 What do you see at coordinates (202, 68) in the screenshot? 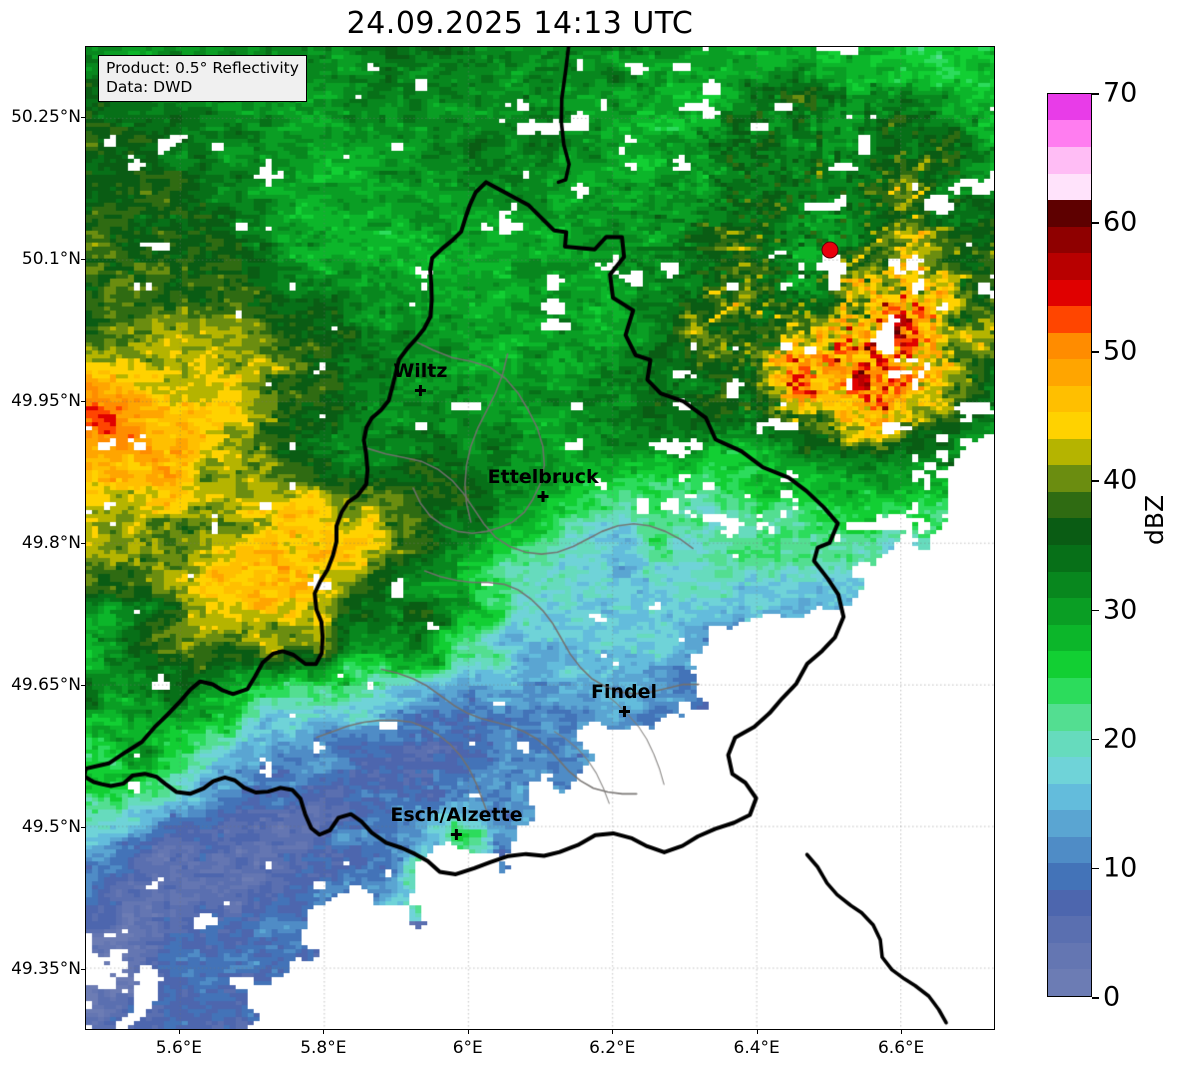
I see `info-product-line: Product: 0.5° Reflectivity` at bounding box center [202, 68].